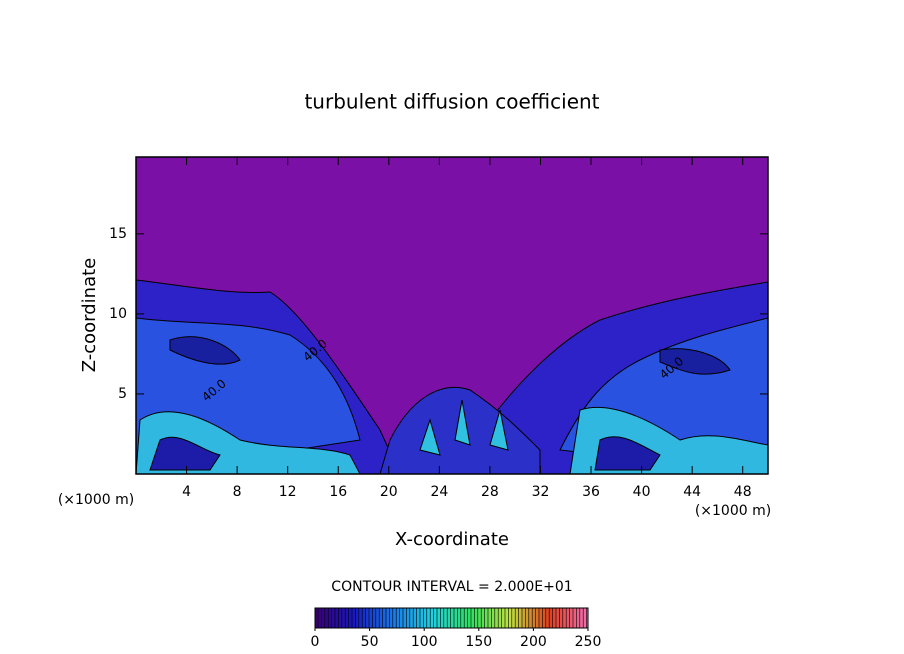 The image size is (904, 654). Describe the element at coordinates (478, 642) in the screenshot. I see `colorbar-tick-label: 150` at that location.